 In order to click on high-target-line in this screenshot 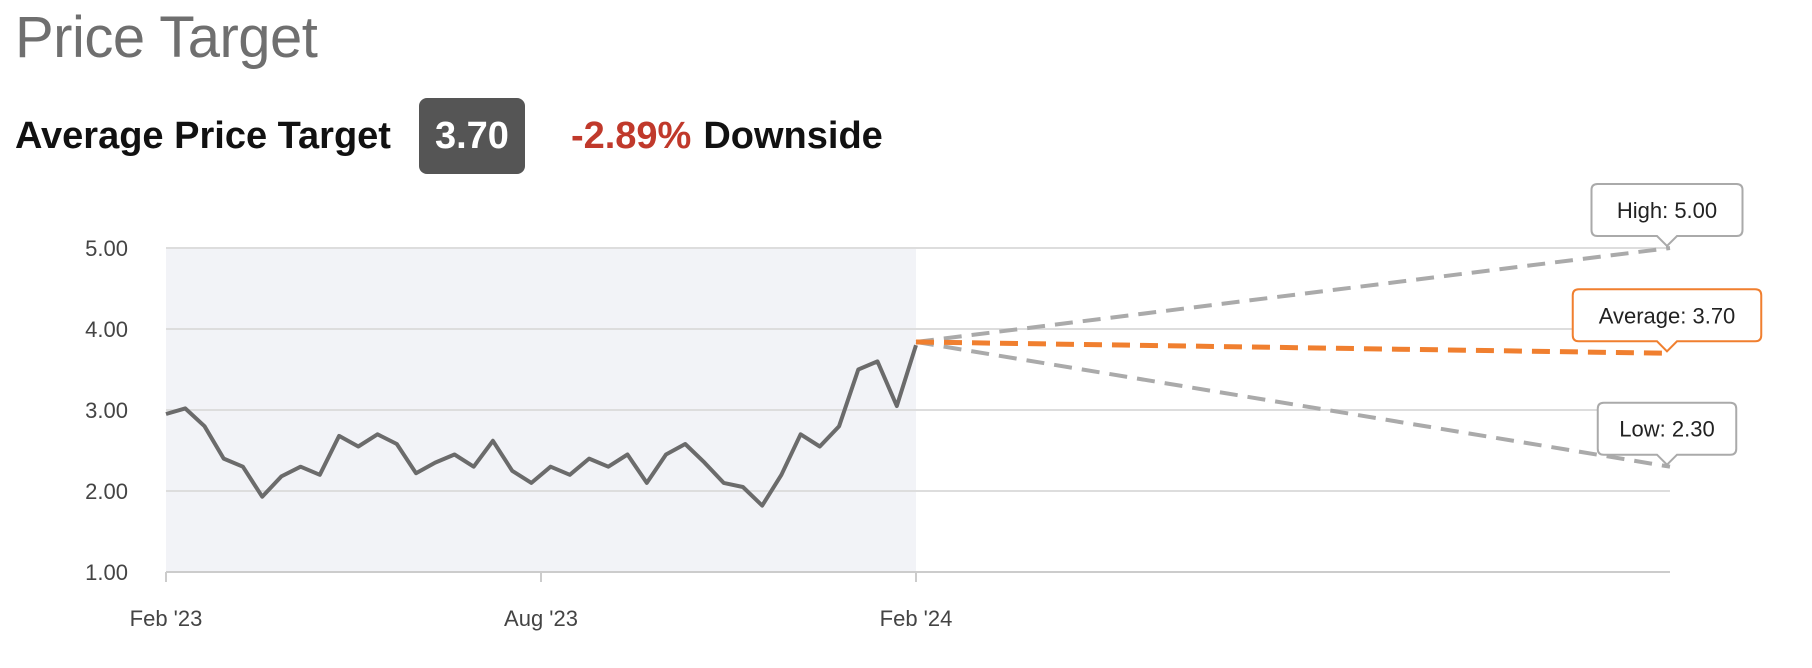, I will do `click(1293, 295)`.